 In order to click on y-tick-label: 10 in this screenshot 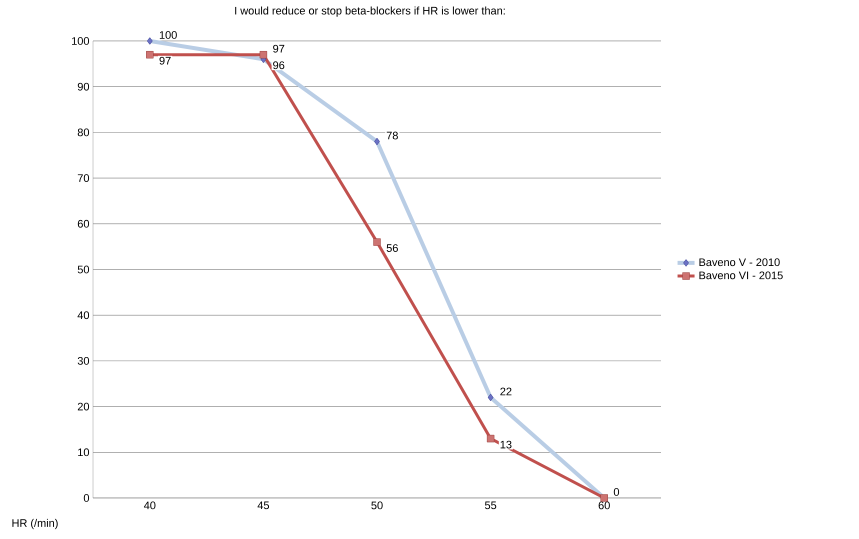, I will do `click(84, 452)`.